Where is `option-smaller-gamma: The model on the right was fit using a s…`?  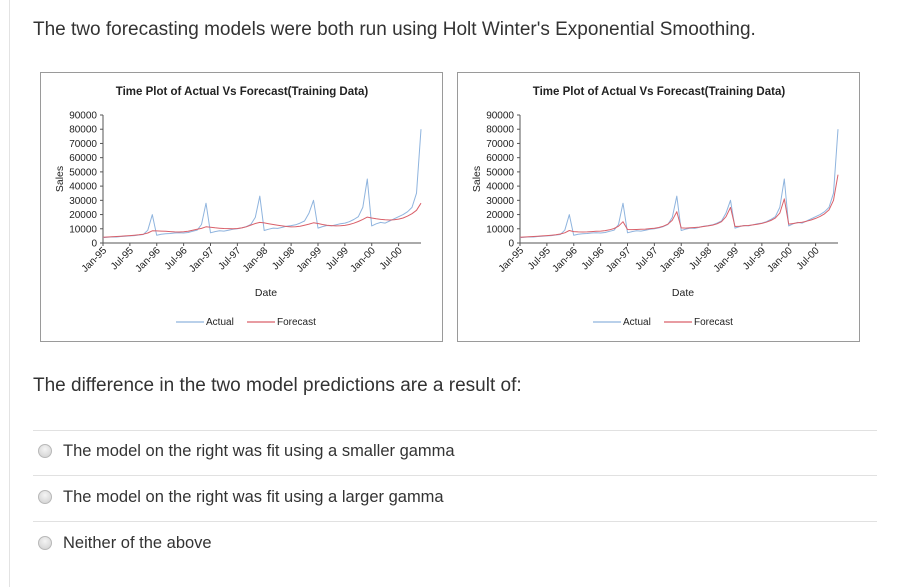
option-smaller-gamma: The model on the right was fit using a s… is located at coordinates (246, 451).